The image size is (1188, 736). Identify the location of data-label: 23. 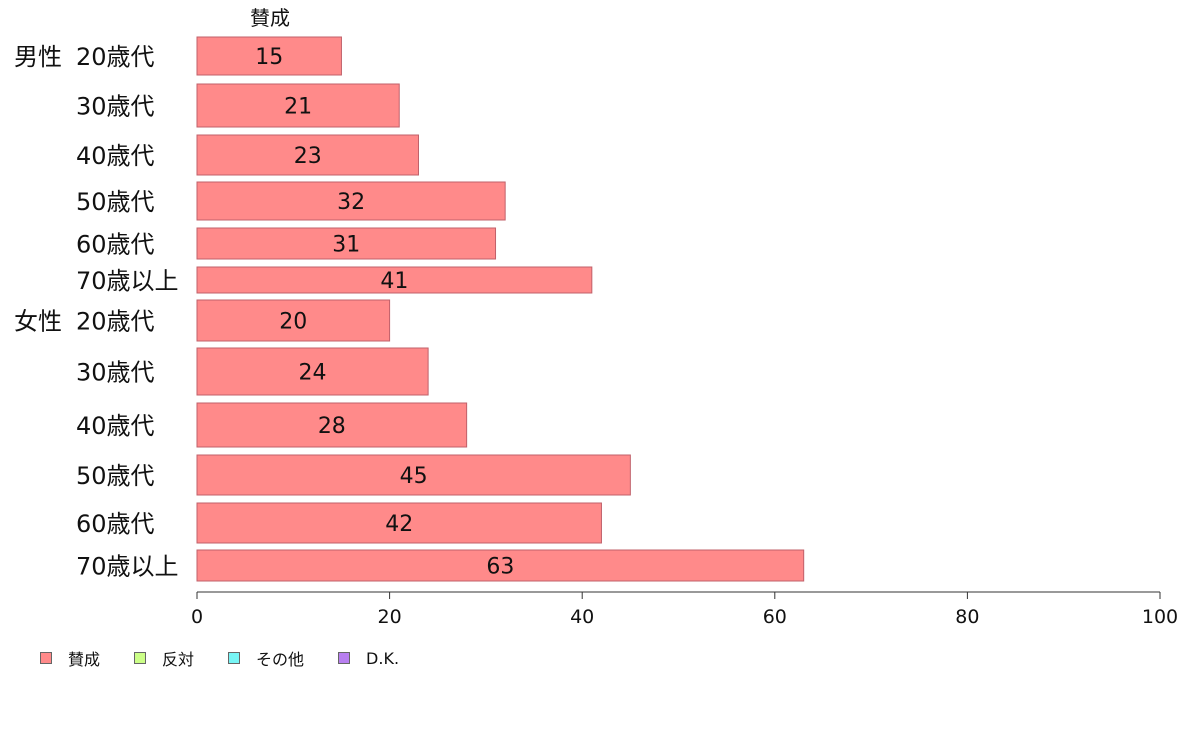
(308, 156).